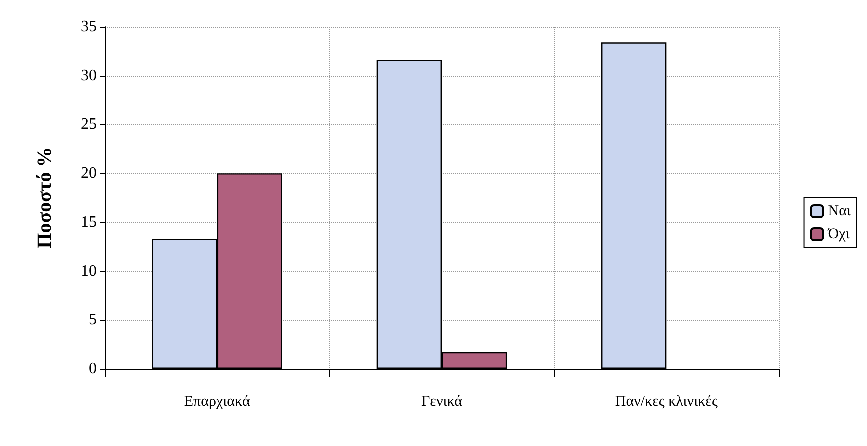 This screenshot has width=867, height=446. I want to click on y-tick-label: 0, so click(93, 369).